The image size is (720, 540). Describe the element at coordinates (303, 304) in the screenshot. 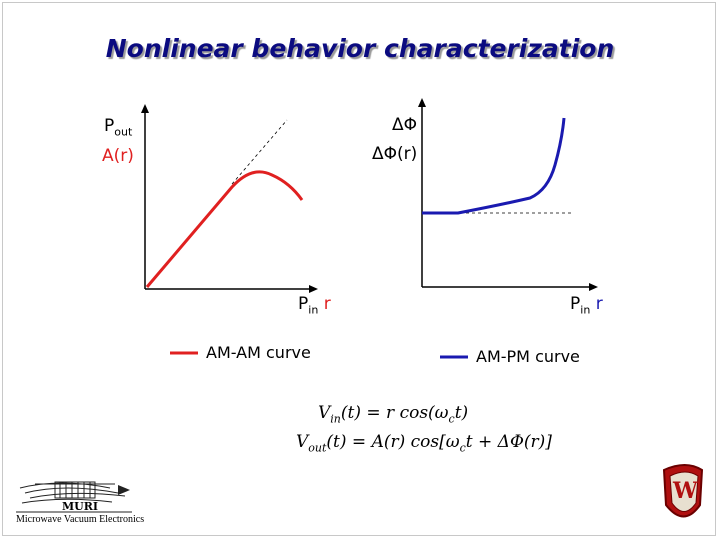

I see `left-x-label-main: P` at that location.